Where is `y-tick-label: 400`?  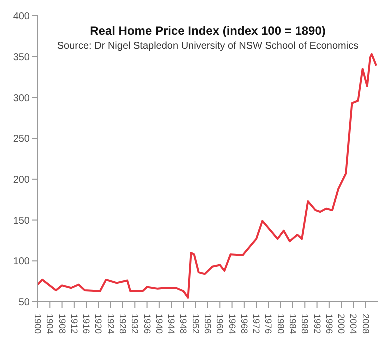 y-tick-label: 400 is located at coordinates (21, 17).